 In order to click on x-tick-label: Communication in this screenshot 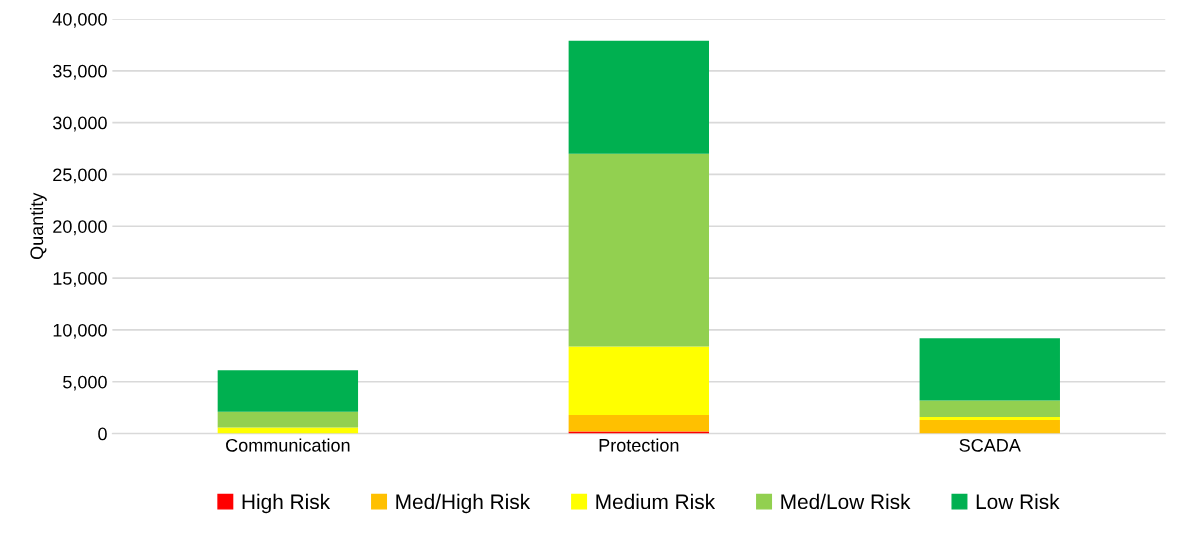, I will do `click(288, 445)`.